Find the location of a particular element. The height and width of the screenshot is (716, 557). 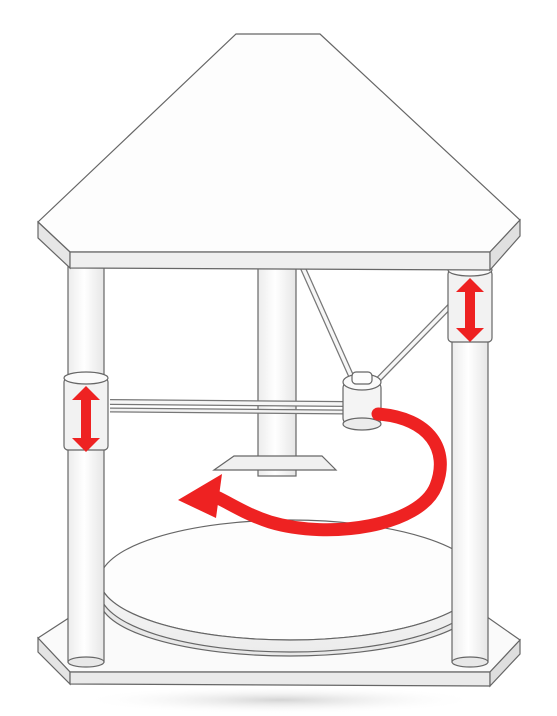

ground-shadow is located at coordinates (280, 700).